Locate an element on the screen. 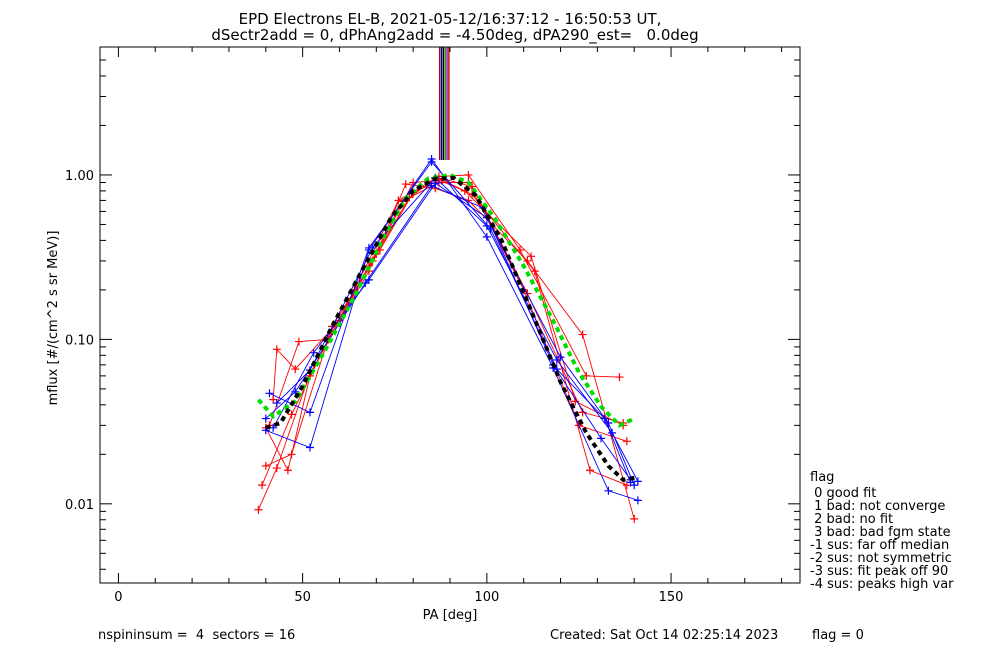 Image resolution: width=1000 pixels, height=650 pixels. legend-item: 3 bad: bad fgm state is located at coordinates (880, 532).